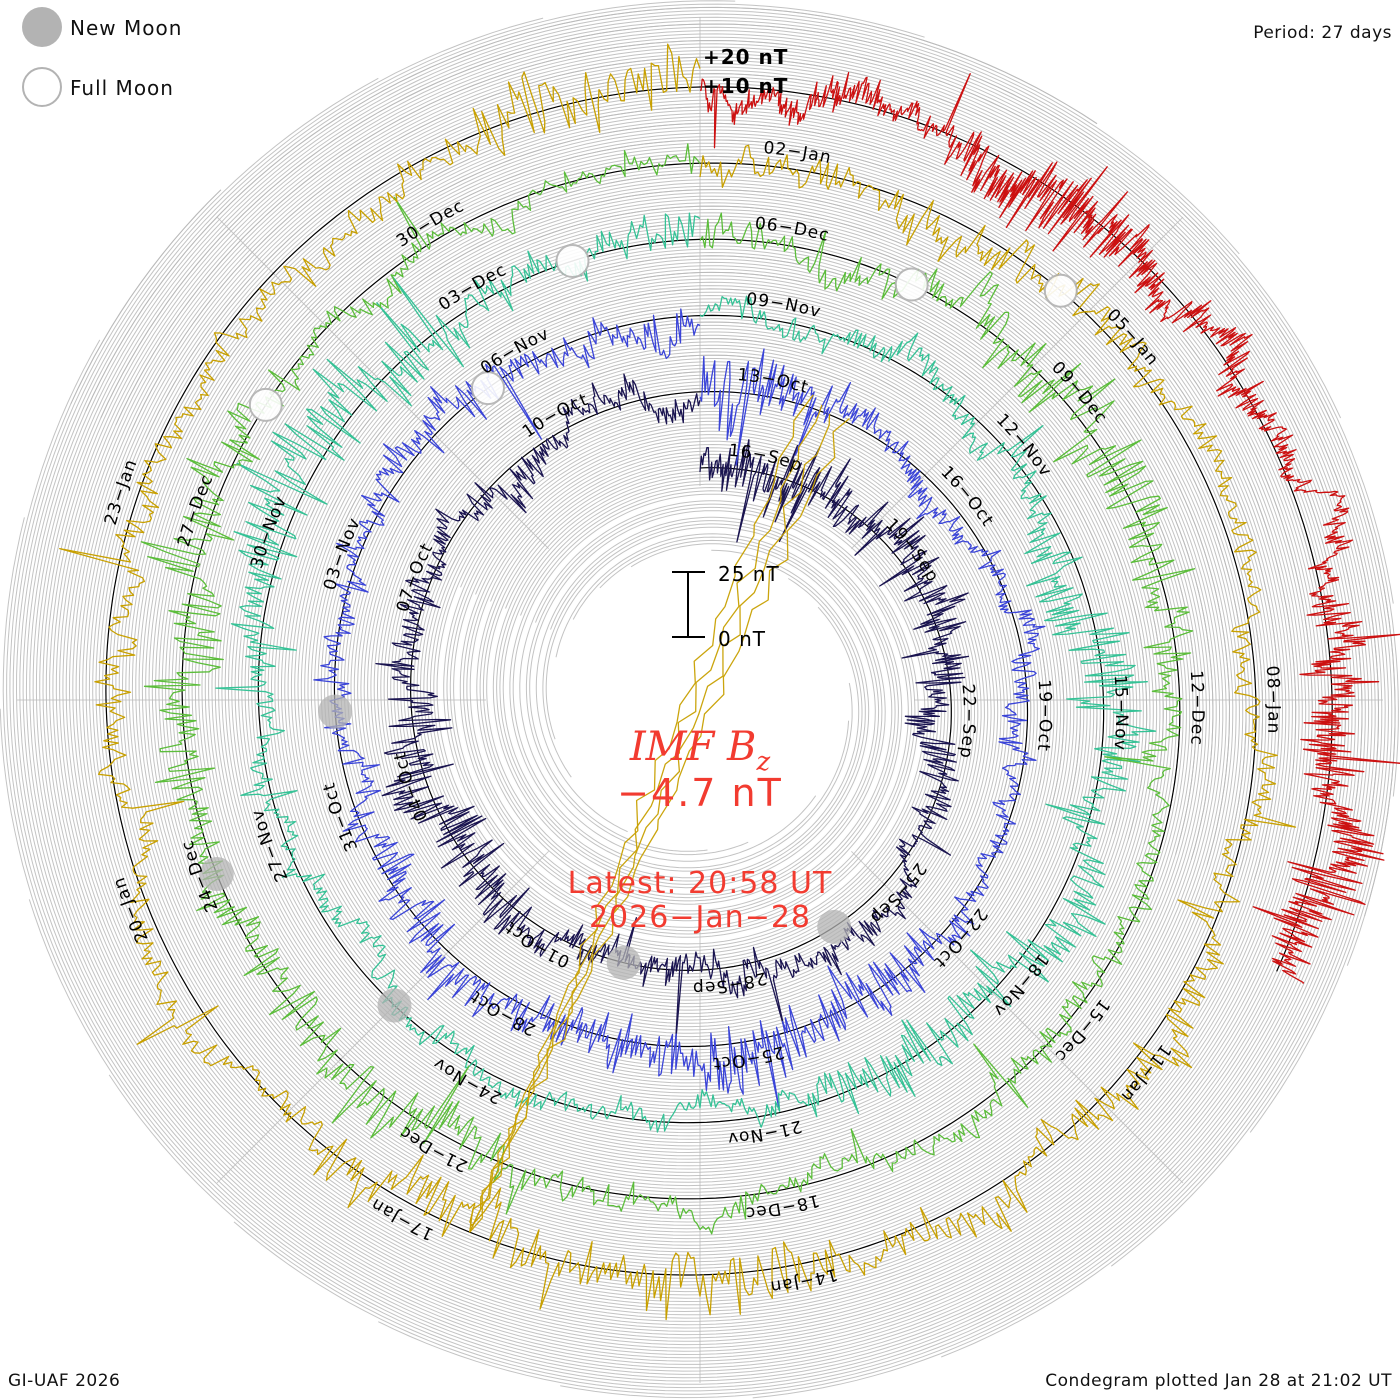 This screenshot has height=1400, width=1400. I want to click on legend-label-new-moon: New Moon, so click(126, 28).